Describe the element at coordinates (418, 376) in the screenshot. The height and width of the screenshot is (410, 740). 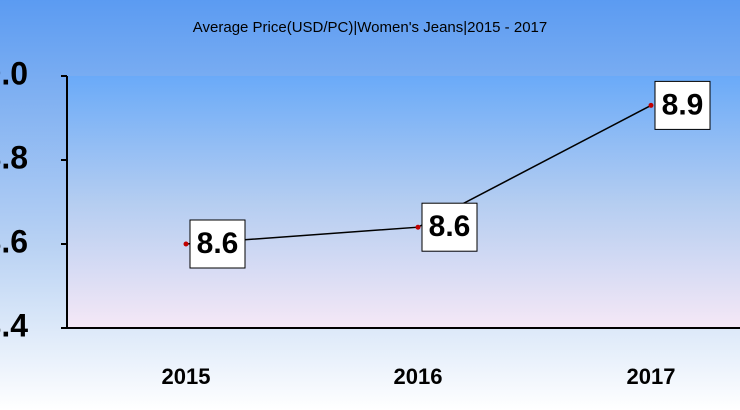
I see `x-tick-label: 2016` at that location.